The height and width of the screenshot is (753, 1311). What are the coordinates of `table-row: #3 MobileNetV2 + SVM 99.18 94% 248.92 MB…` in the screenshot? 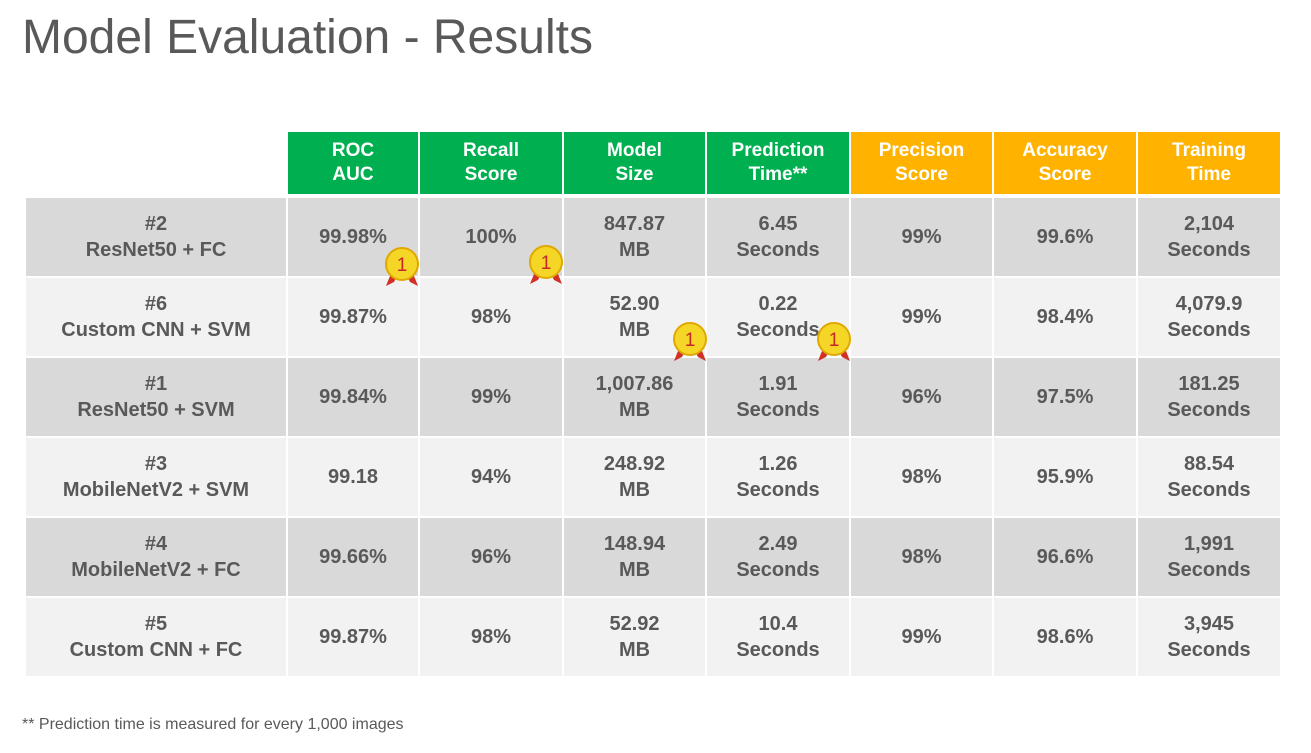 It's located at (653, 477).